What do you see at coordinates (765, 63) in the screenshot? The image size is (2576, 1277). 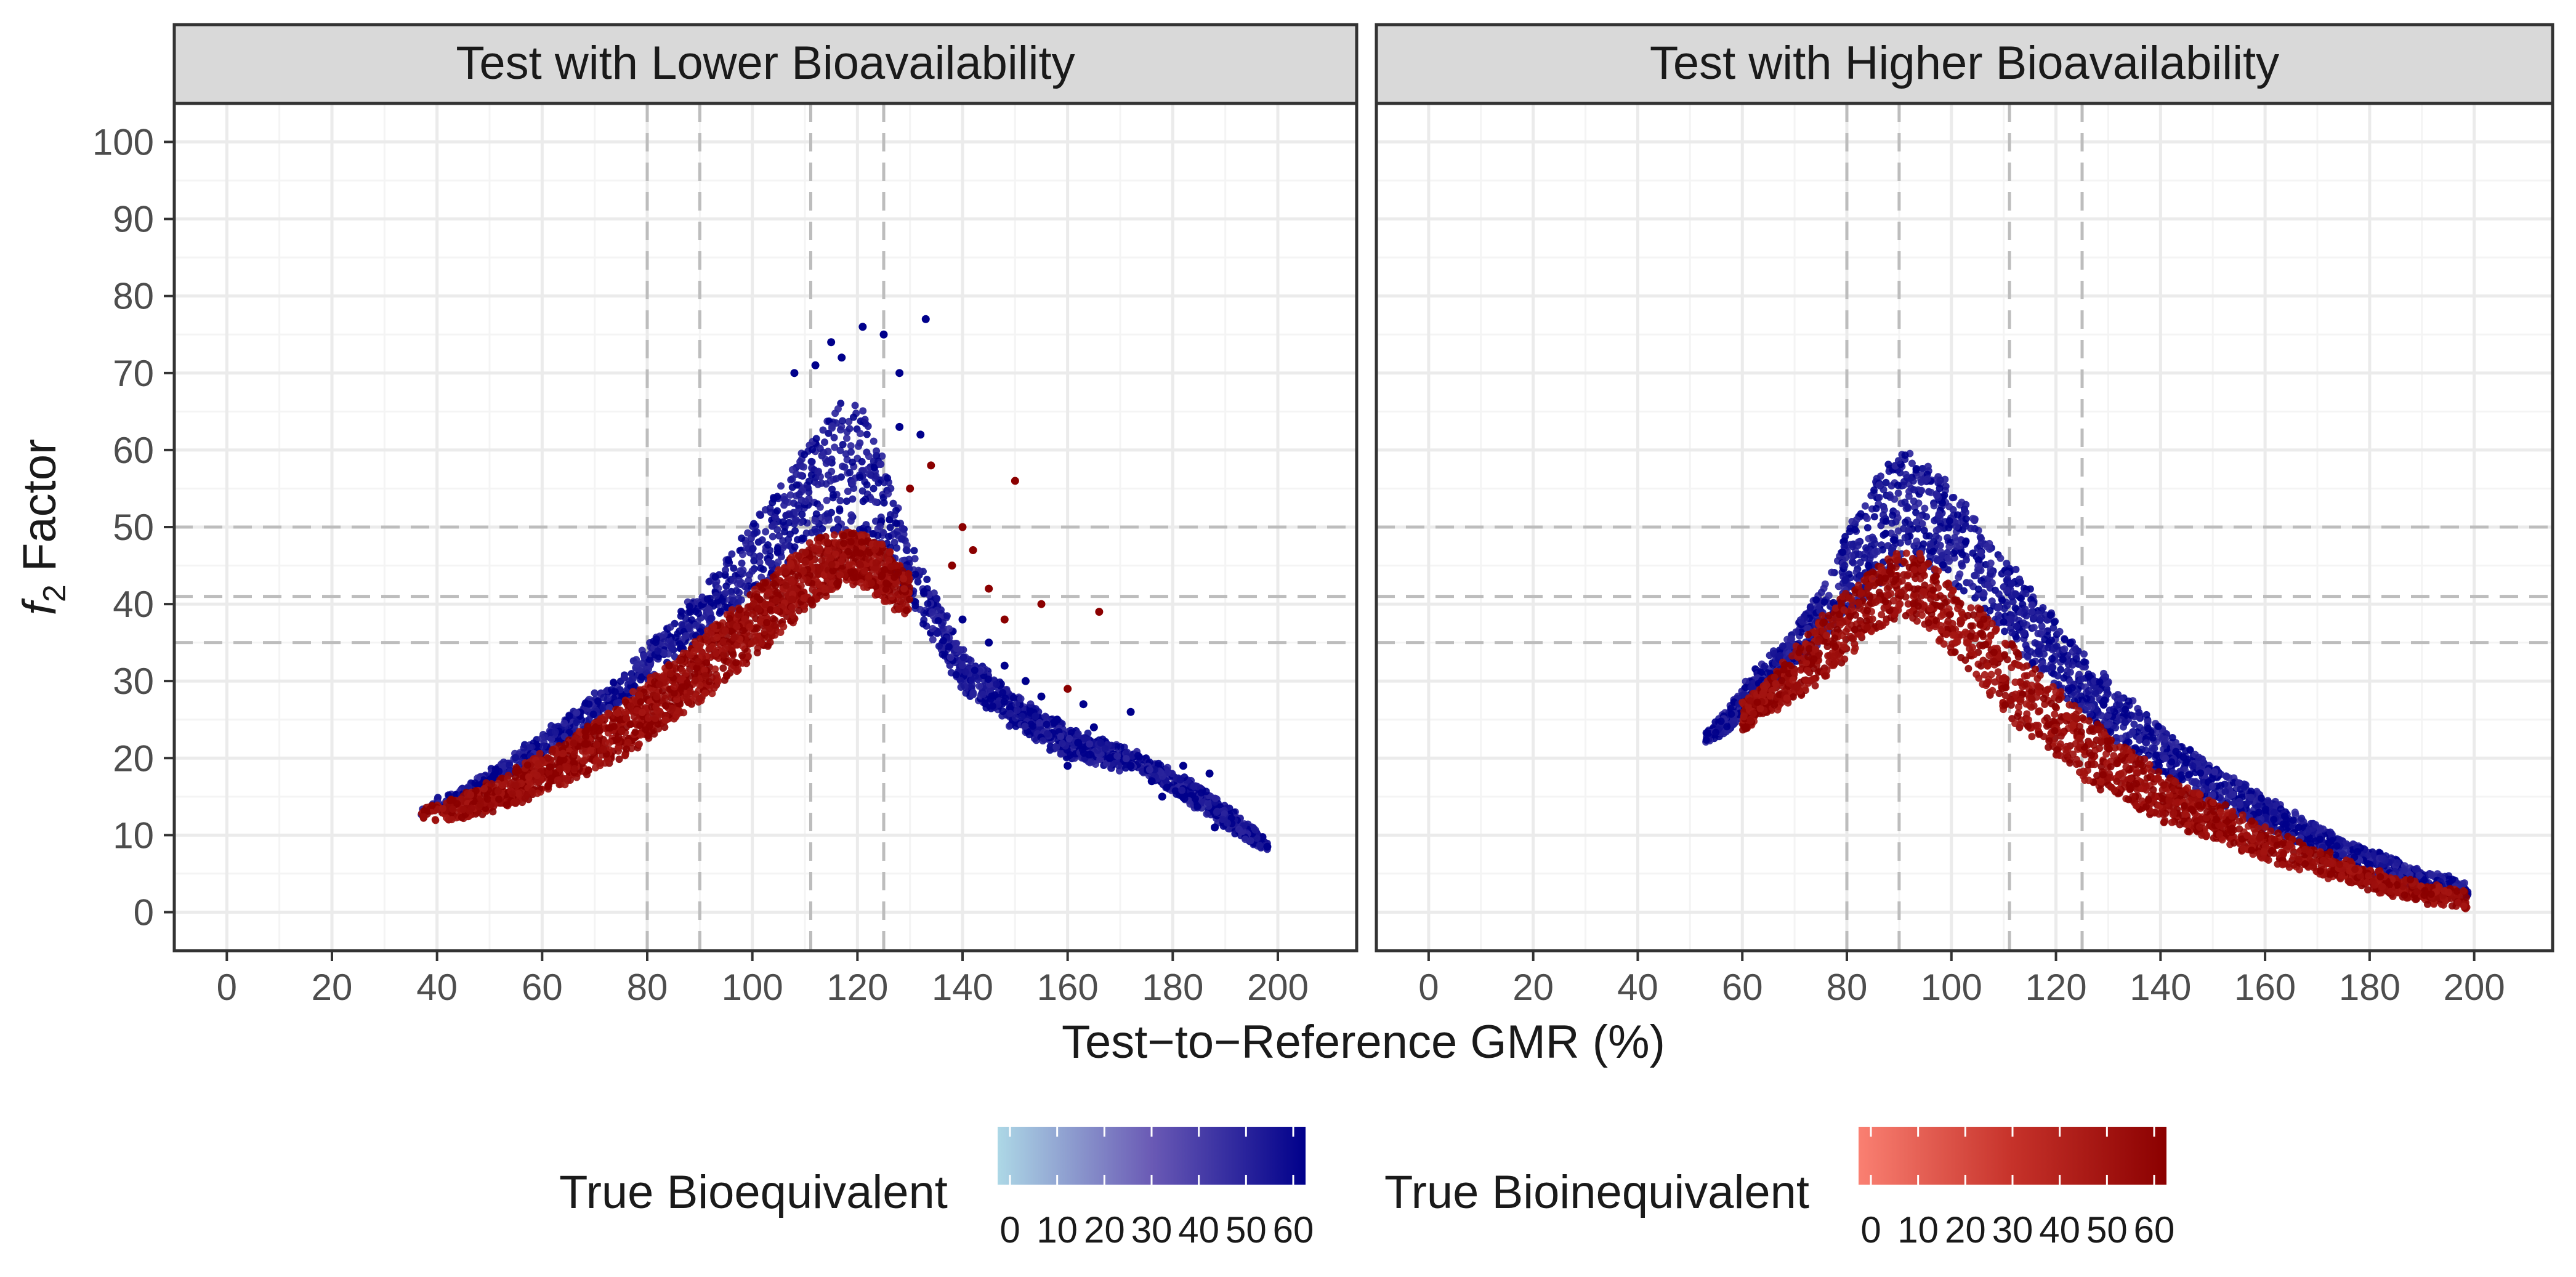 I see `panel-title: Test with Lower Bioavailability` at bounding box center [765, 63].